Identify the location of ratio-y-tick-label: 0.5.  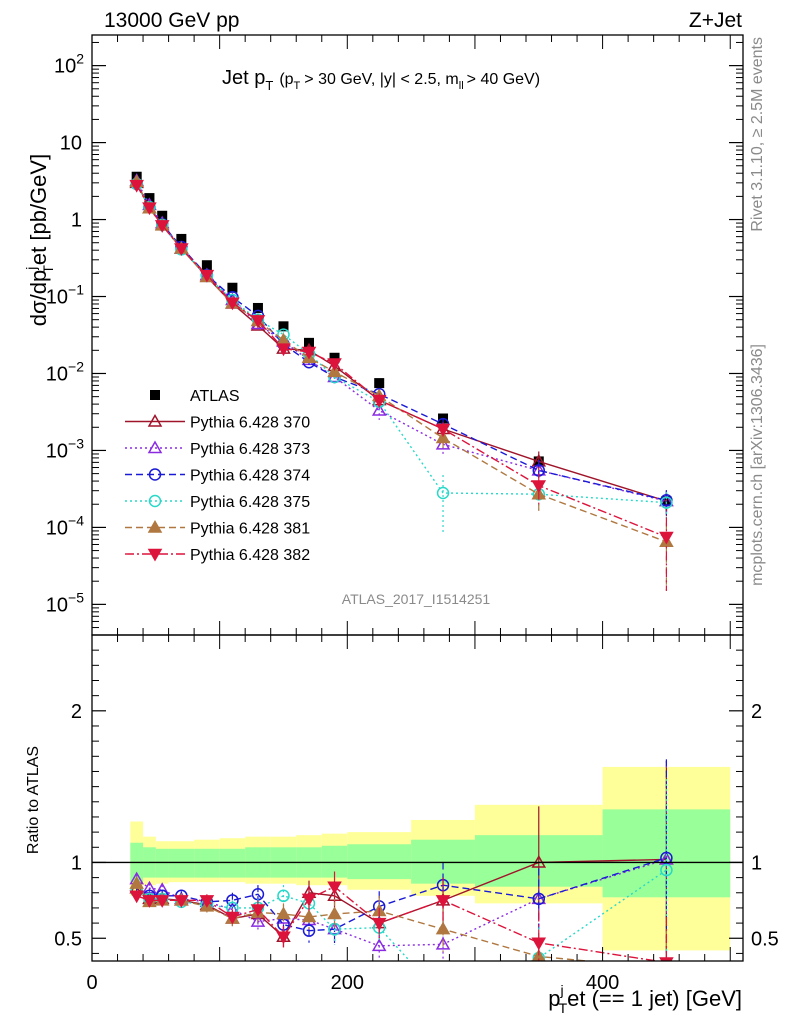
(68, 939).